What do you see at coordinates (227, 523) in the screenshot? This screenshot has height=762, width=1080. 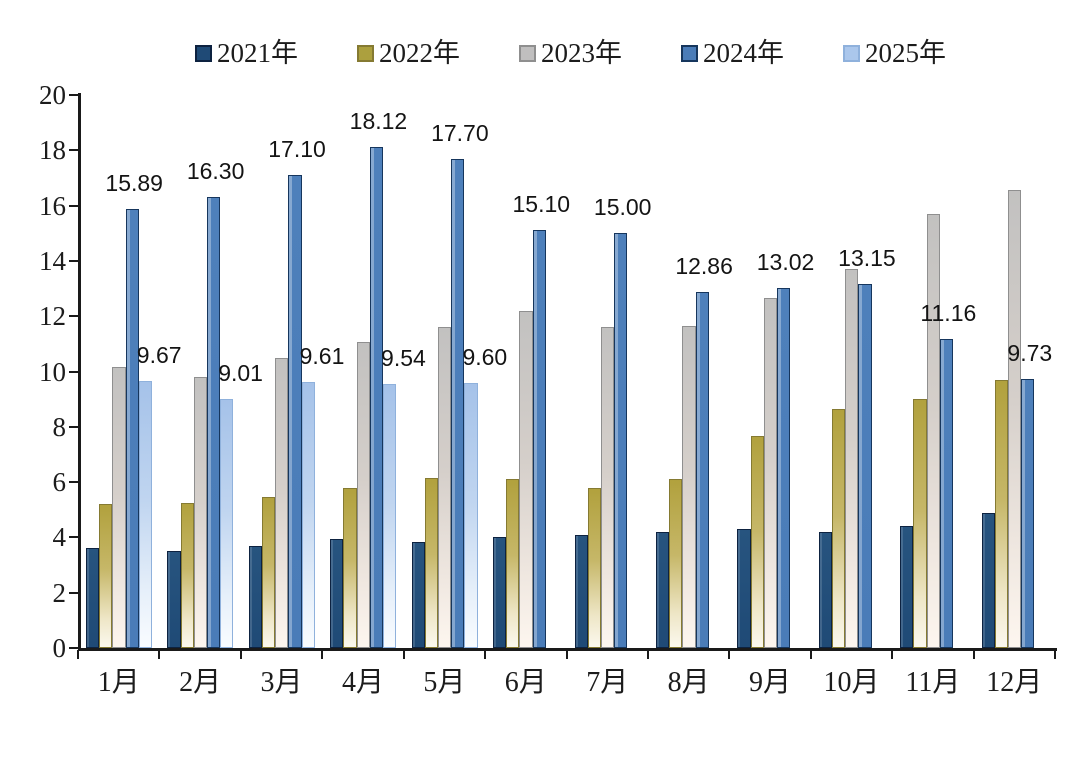 I see `bar-2025年-2月` at bounding box center [227, 523].